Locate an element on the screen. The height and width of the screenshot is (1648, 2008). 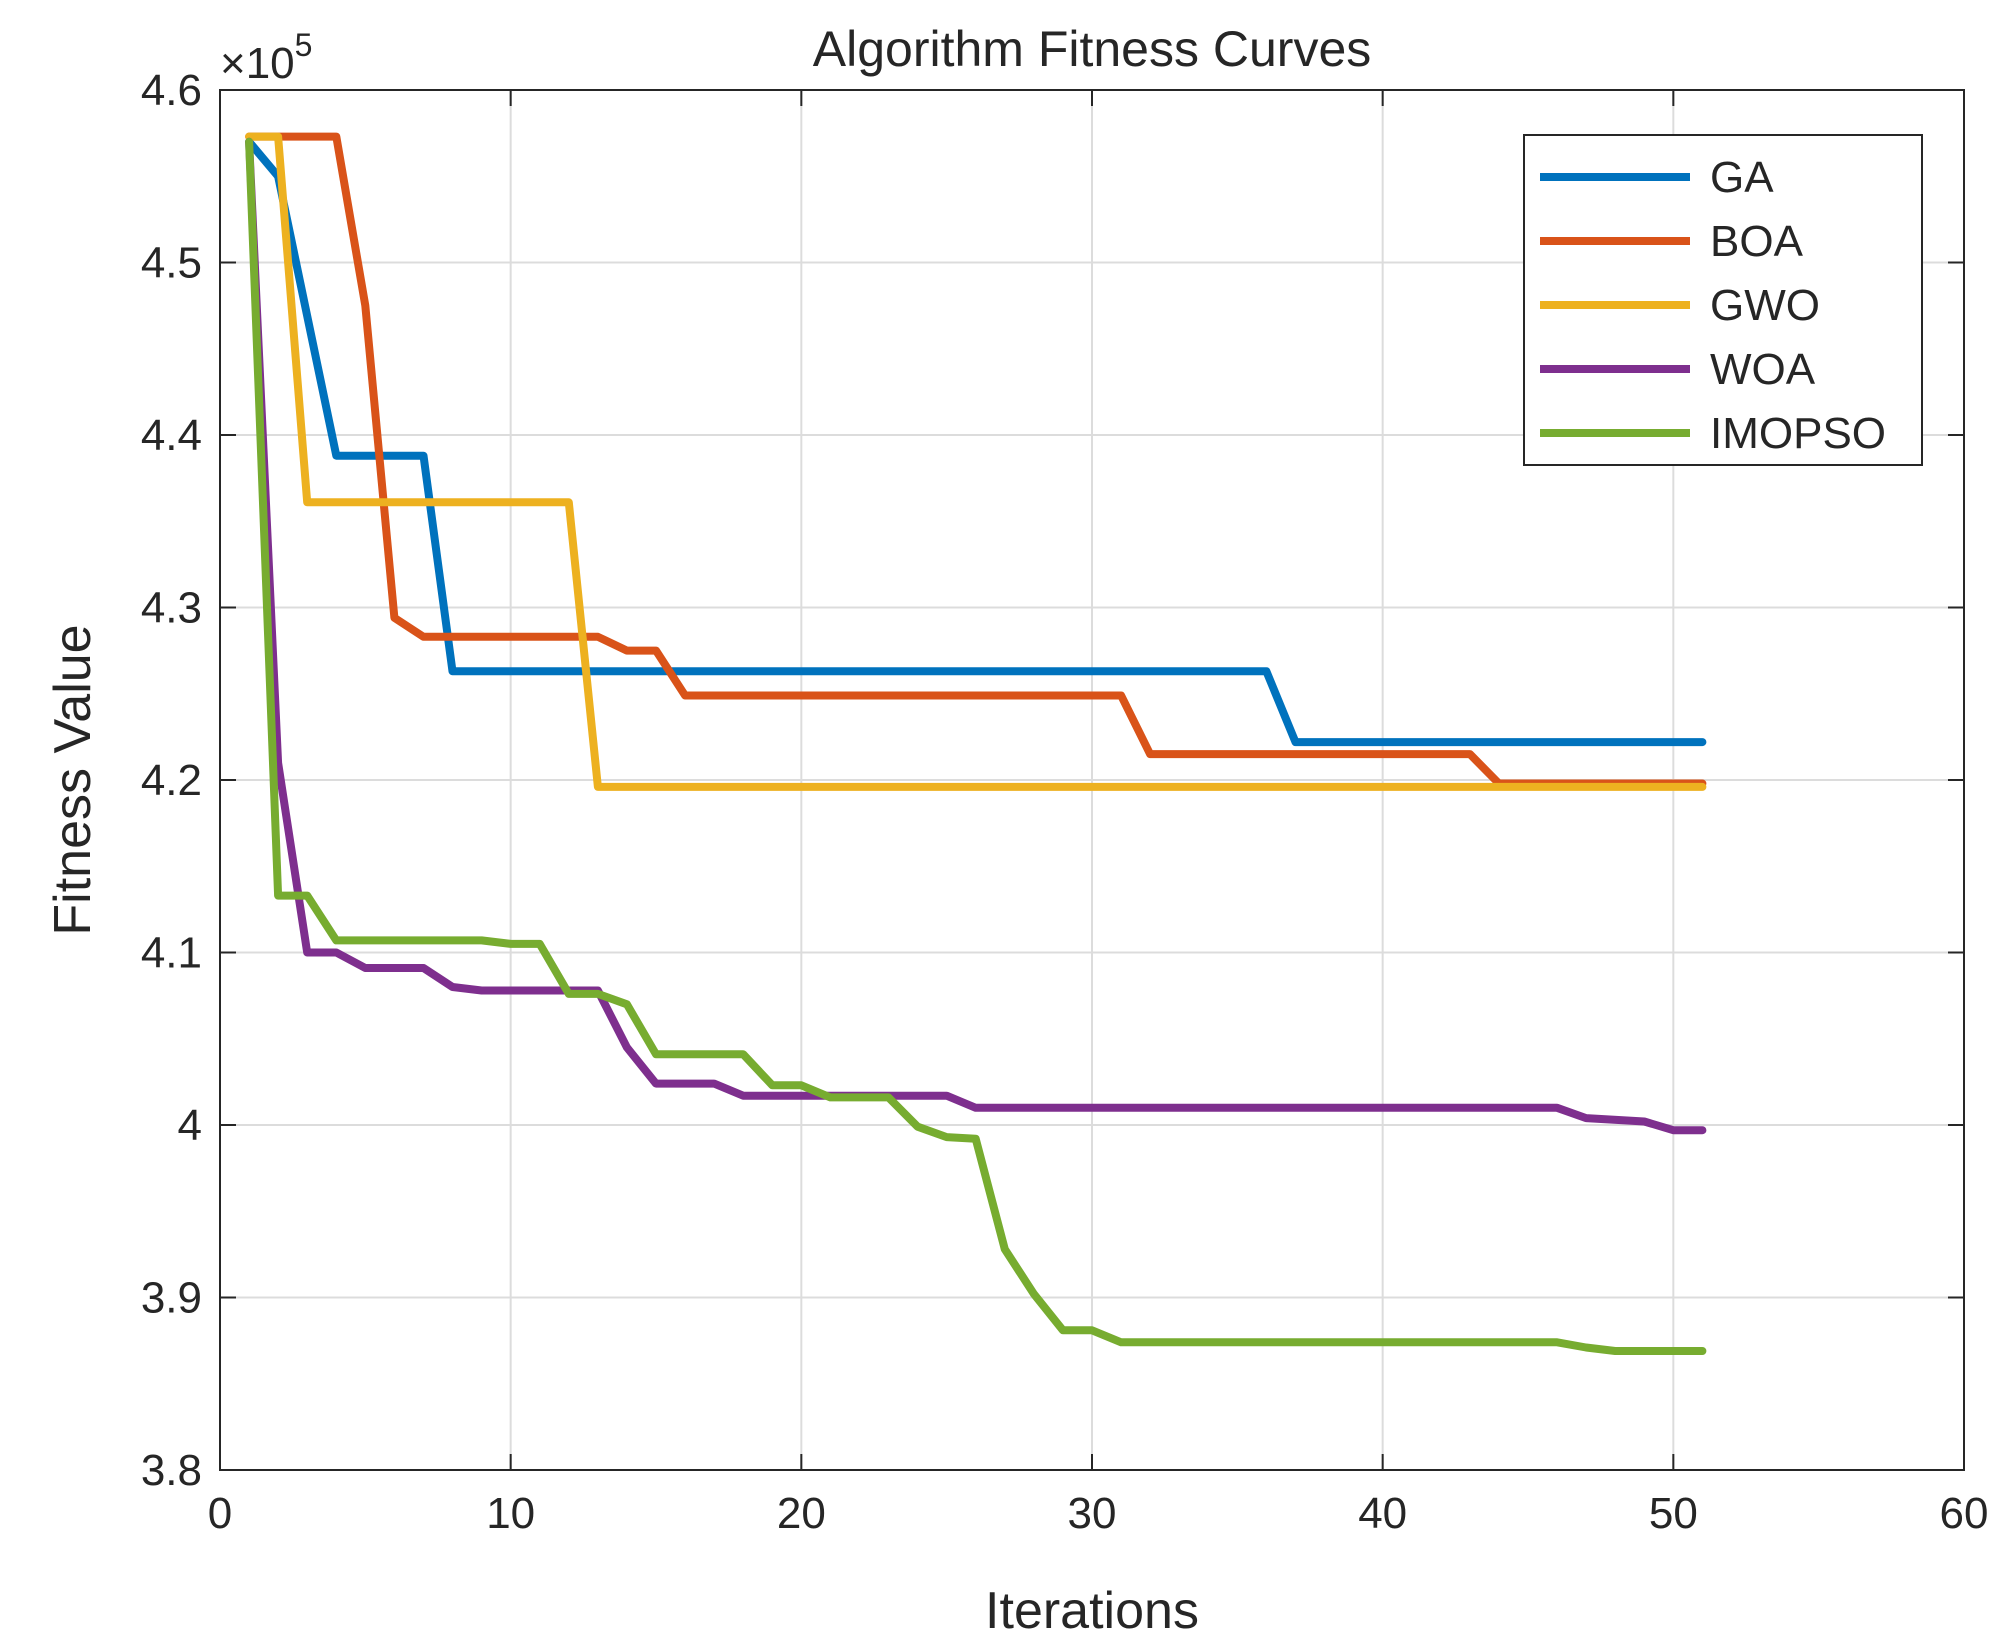
x-tick-label: 10 is located at coordinates (510, 1513).